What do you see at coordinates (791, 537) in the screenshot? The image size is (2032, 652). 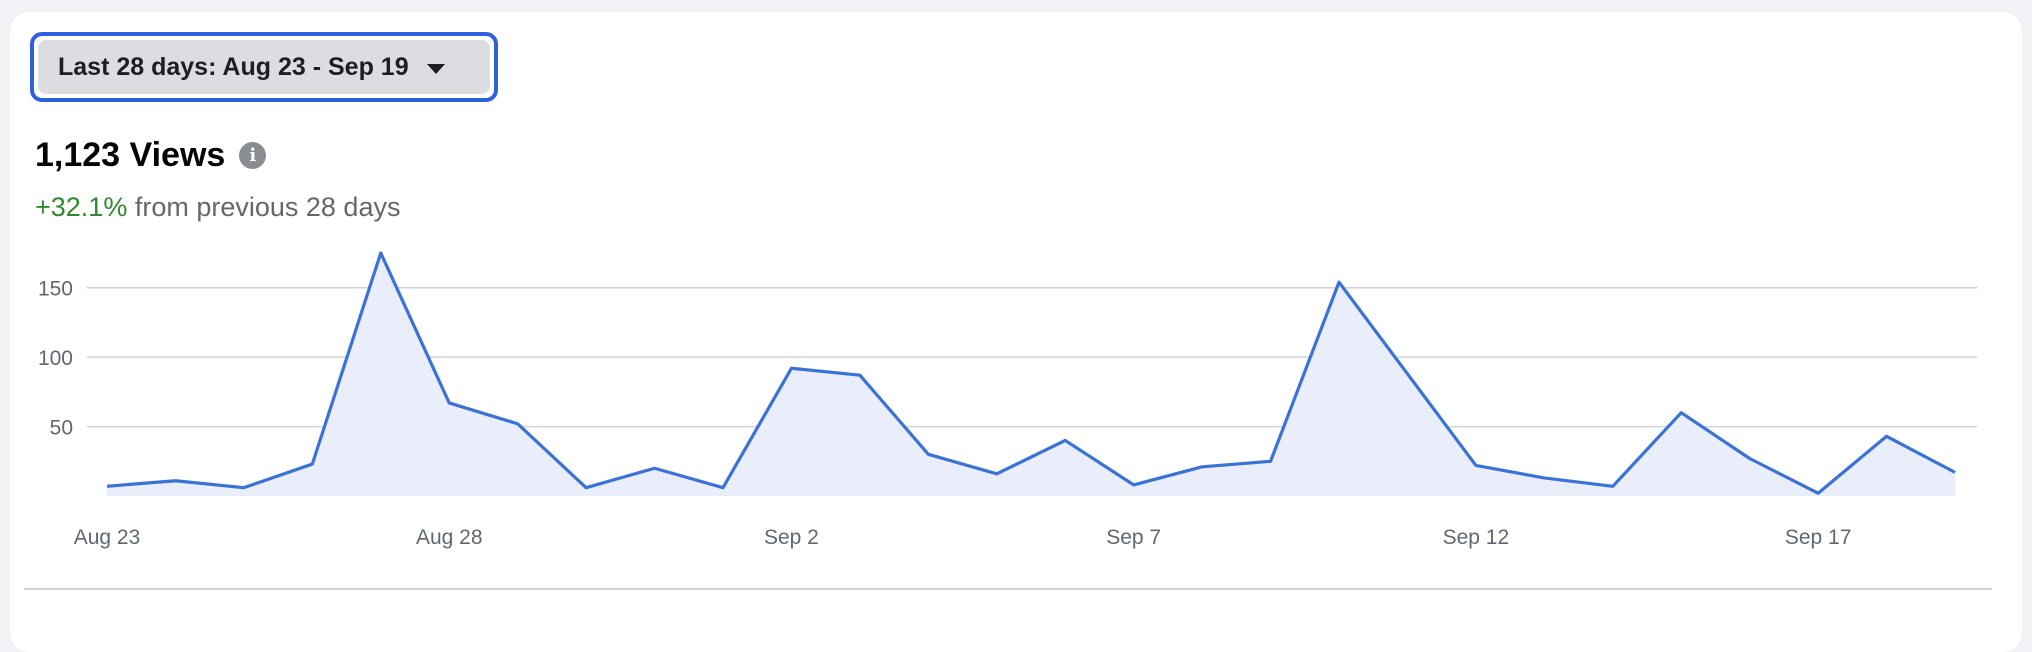 I see `x-tick-label: Sep 2` at bounding box center [791, 537].